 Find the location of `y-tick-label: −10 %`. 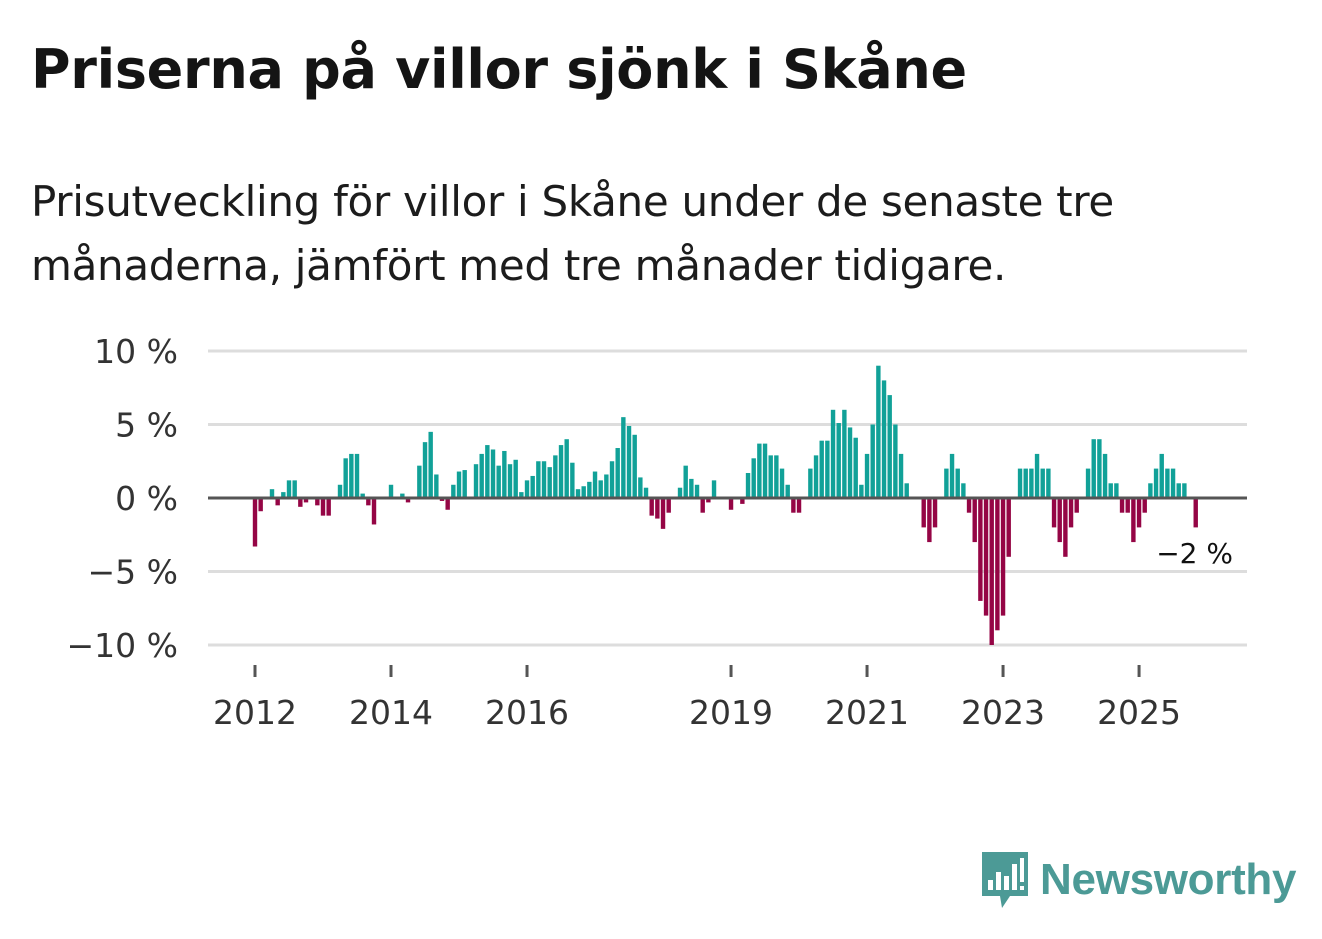

y-tick-label: −10 % is located at coordinates (123, 645).